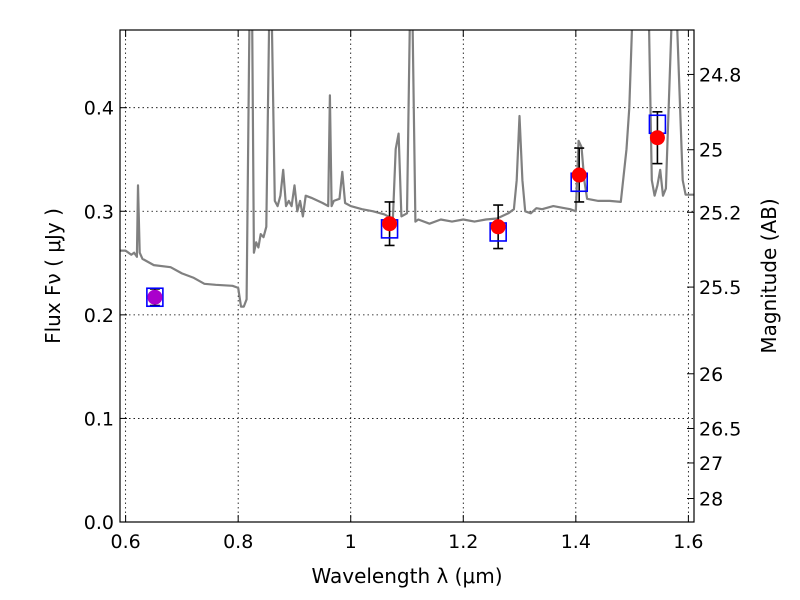  I want to click on magnitude-tick-label: 25.2, so click(720, 213).